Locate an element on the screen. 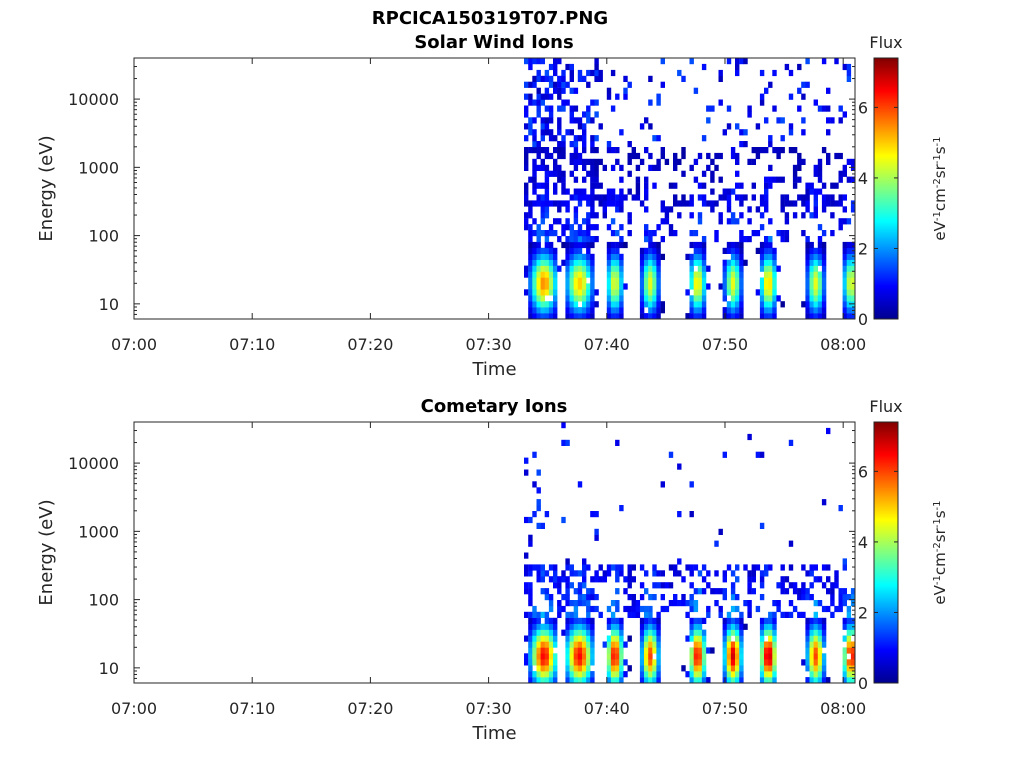  colorbar-tick-label: 6 is located at coordinates (863, 107).